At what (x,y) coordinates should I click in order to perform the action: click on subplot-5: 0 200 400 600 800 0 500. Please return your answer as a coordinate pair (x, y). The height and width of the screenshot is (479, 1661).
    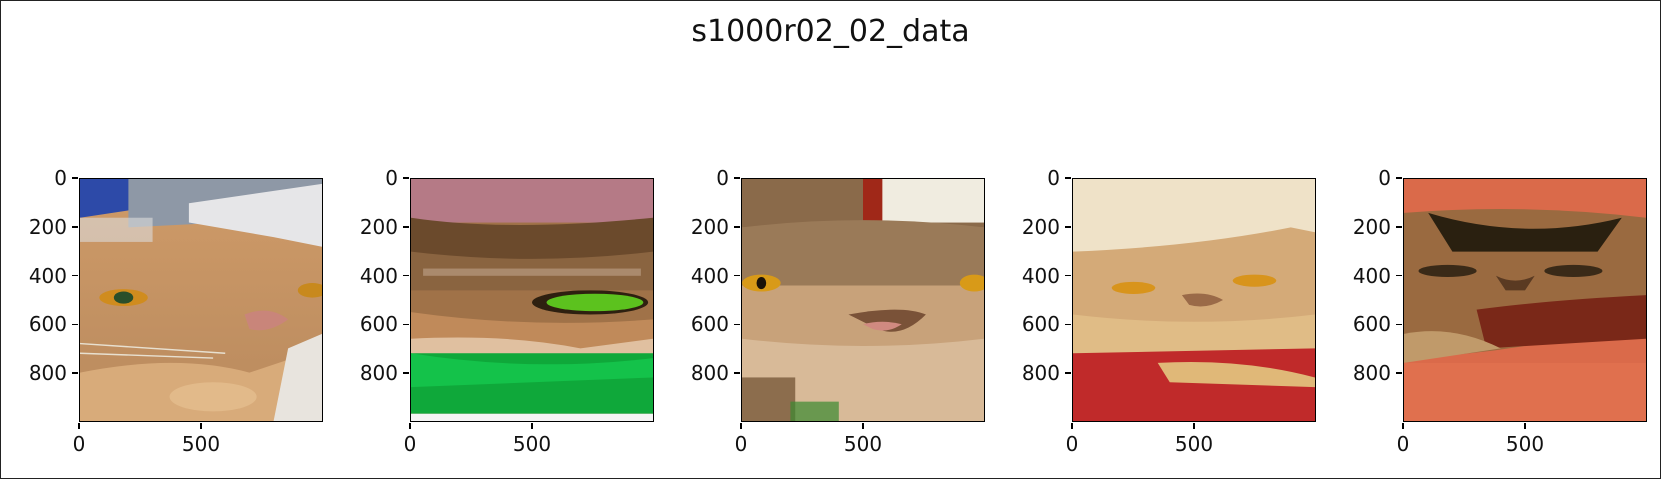
    Looking at the image, I should click on (1500, 311).